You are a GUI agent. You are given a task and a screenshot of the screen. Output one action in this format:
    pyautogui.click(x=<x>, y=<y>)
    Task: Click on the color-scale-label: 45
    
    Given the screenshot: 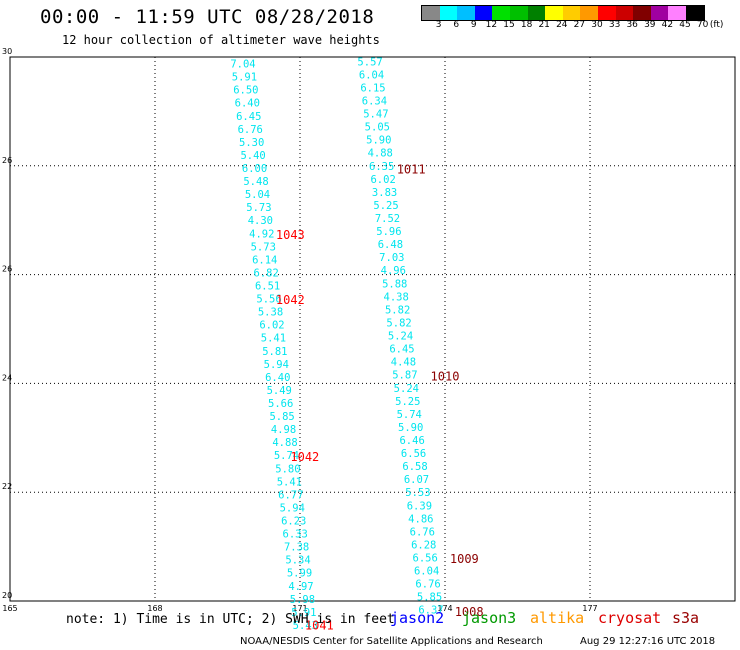 What is the action you would take?
    pyautogui.click(x=685, y=25)
    